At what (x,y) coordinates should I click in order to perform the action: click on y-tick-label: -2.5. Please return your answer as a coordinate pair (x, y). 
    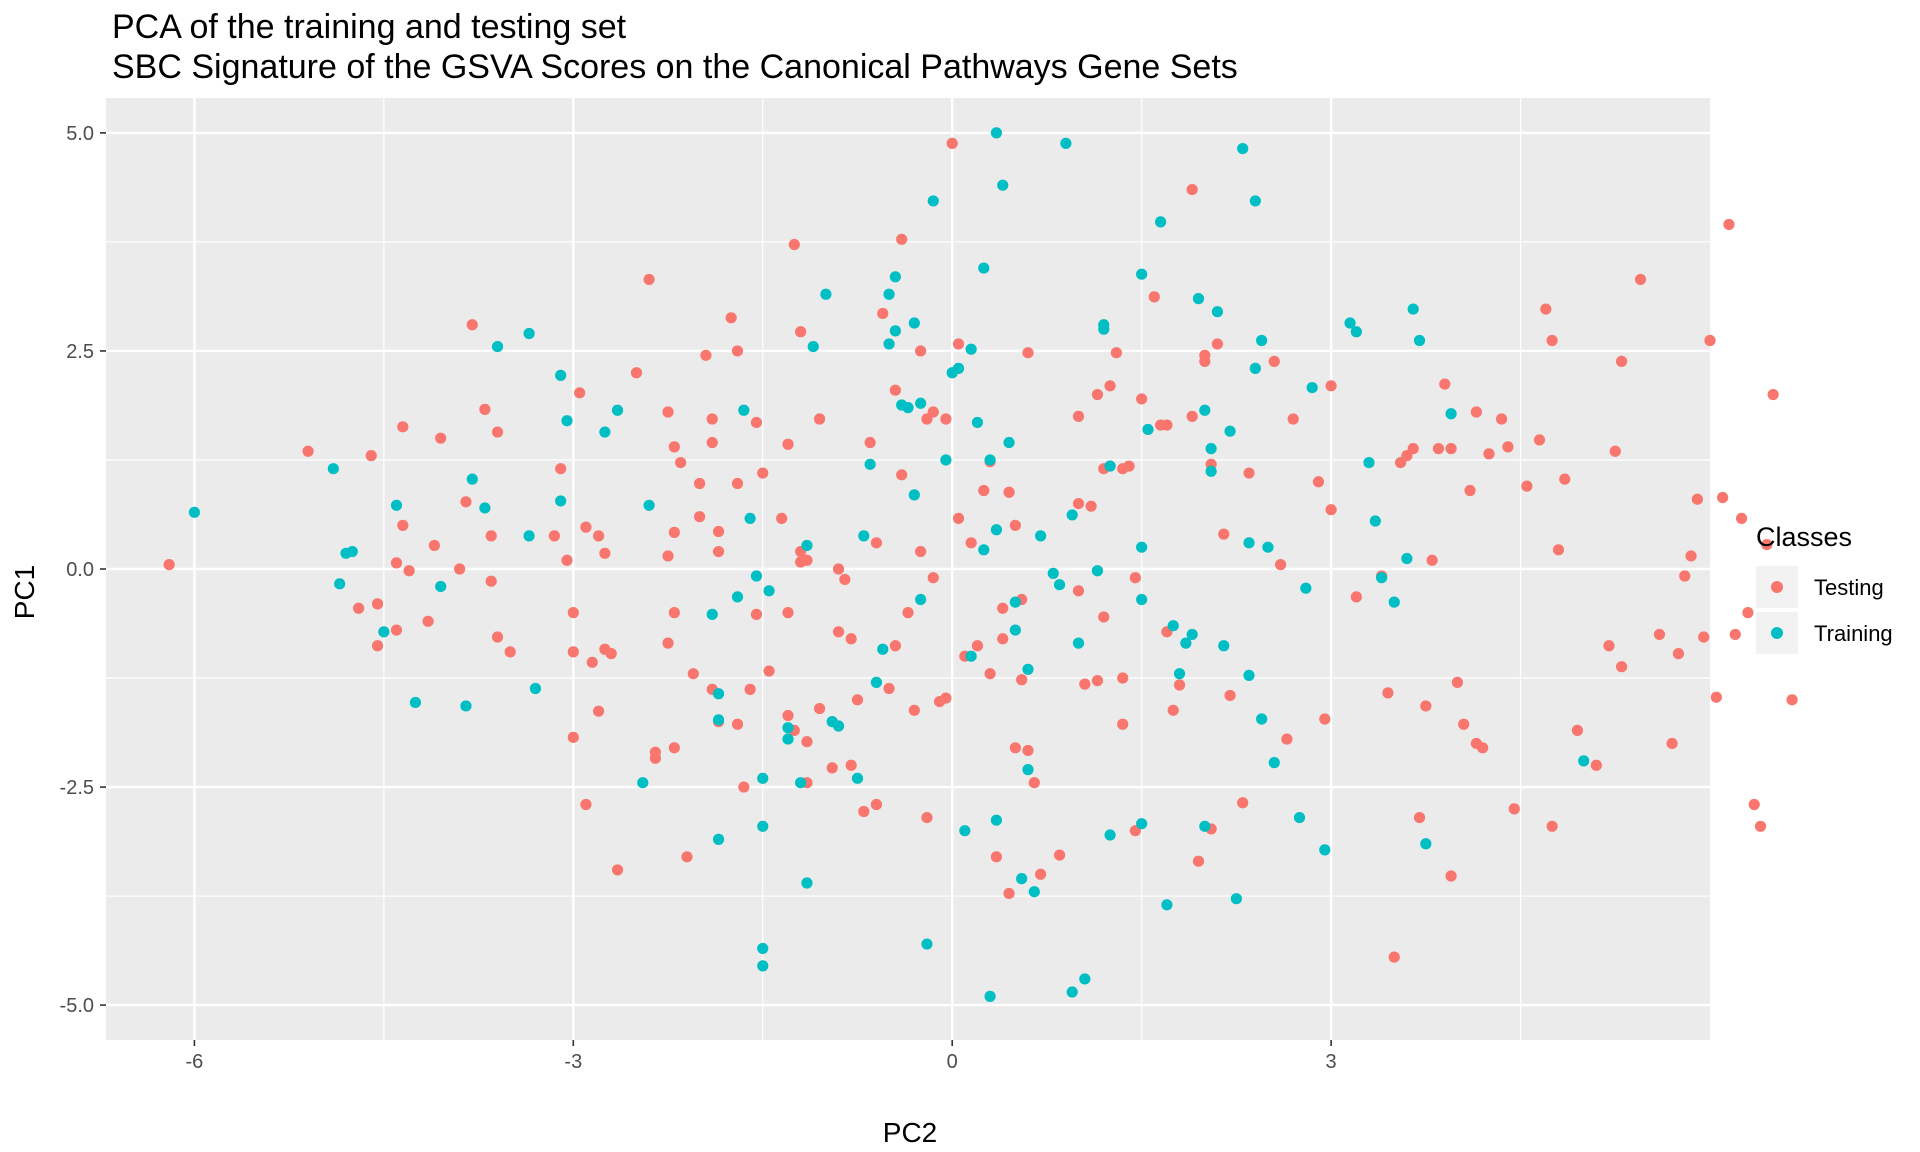
    Looking at the image, I should click on (77, 788).